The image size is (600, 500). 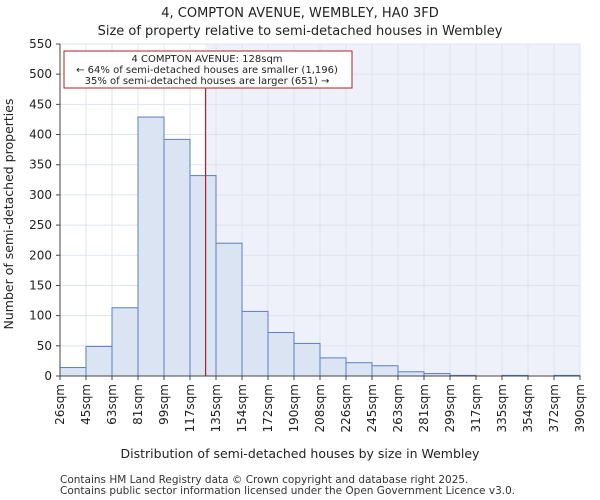 I want to click on x-tick-label: 335sqm, so click(x=502, y=408).